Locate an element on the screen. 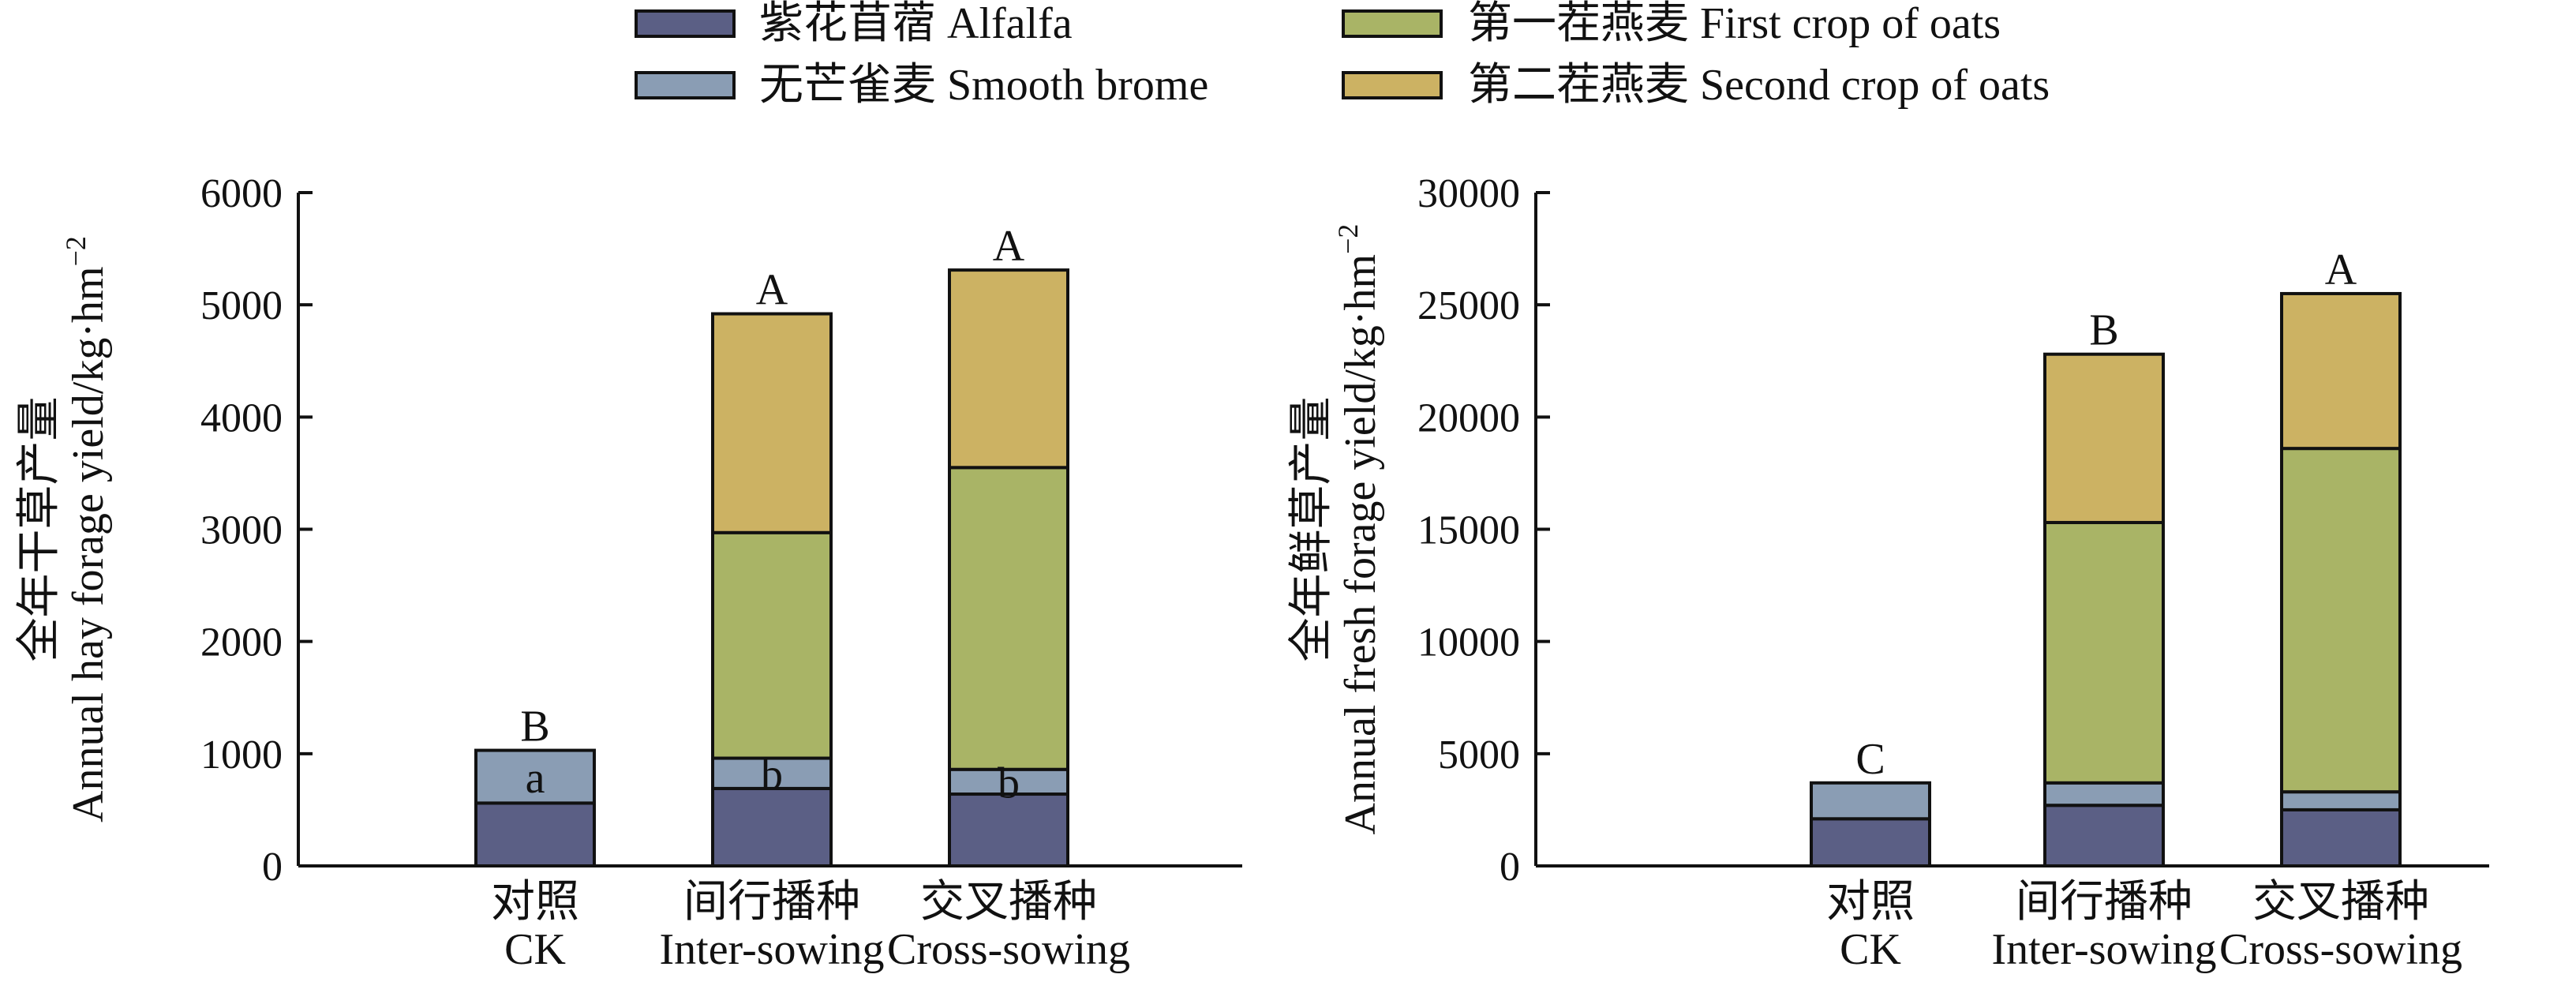 This screenshot has height=993, width=2576. hay-y-tick-label: 6000 is located at coordinates (241, 194).